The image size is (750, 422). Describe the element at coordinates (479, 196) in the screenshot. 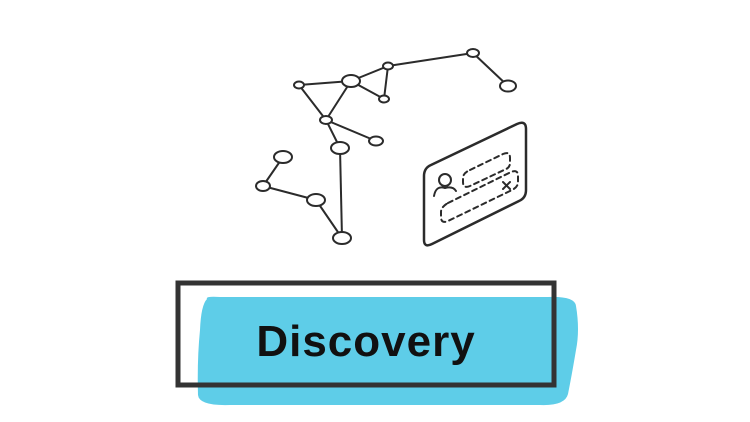

I see `detail-field-outline` at that location.